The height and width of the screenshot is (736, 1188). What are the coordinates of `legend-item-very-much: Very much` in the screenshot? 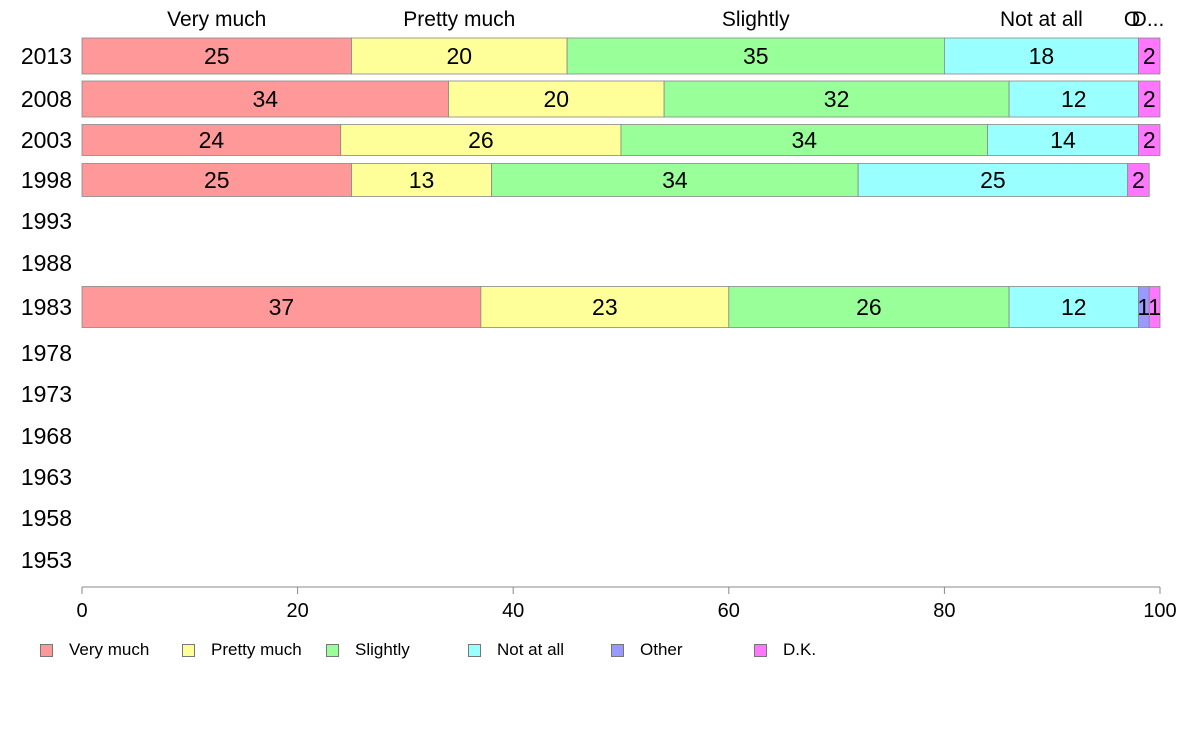 It's located at (94, 650).